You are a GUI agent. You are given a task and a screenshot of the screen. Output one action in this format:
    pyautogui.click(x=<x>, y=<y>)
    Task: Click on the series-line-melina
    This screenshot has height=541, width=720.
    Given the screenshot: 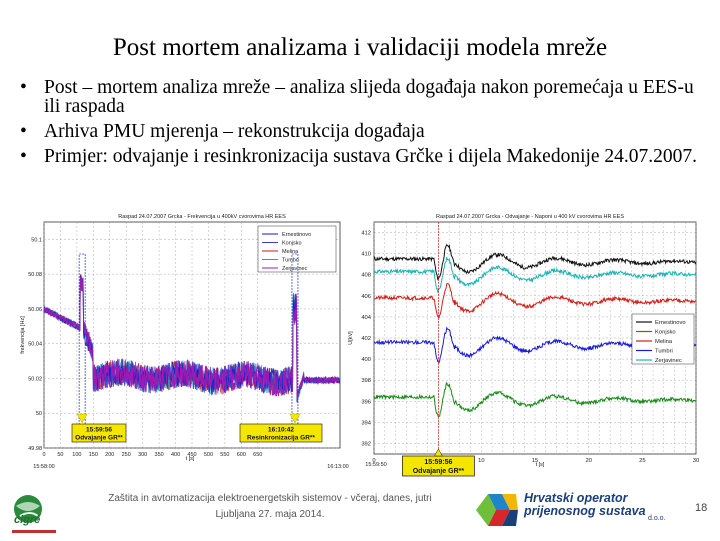 What is the action you would take?
    pyautogui.click(x=535, y=300)
    